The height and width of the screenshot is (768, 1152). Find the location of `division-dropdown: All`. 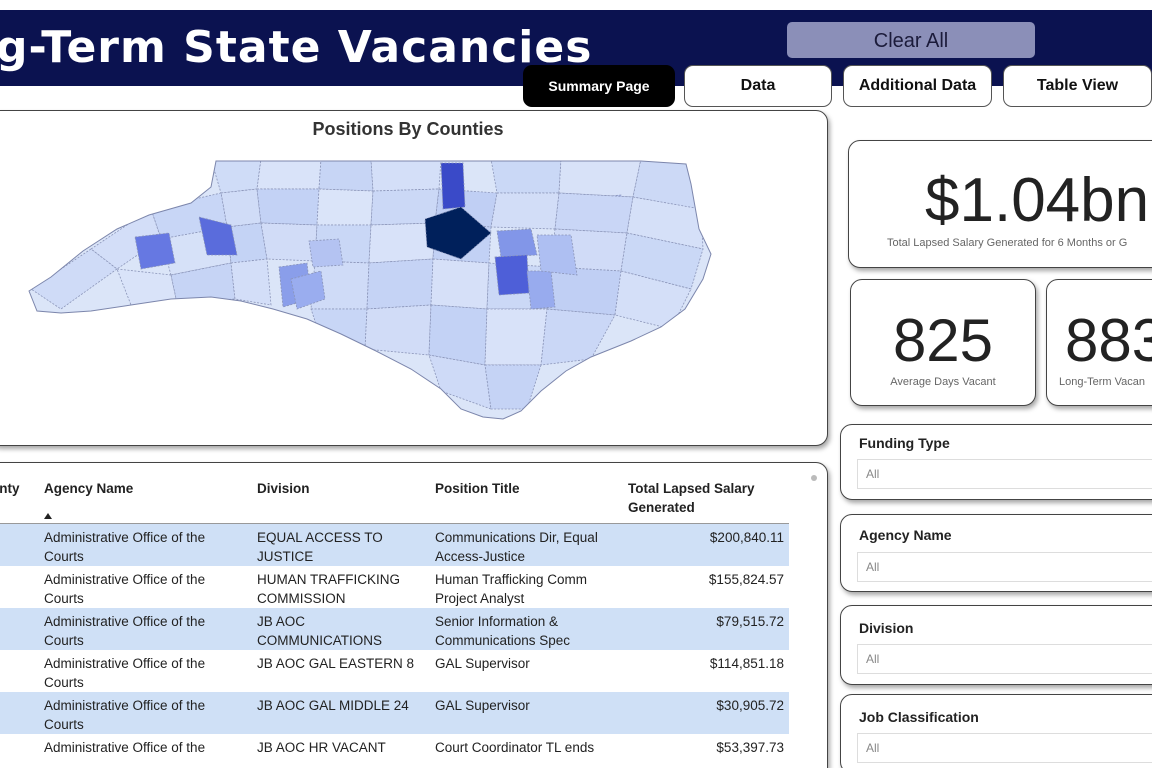

division-dropdown: All is located at coordinates (1004, 659).